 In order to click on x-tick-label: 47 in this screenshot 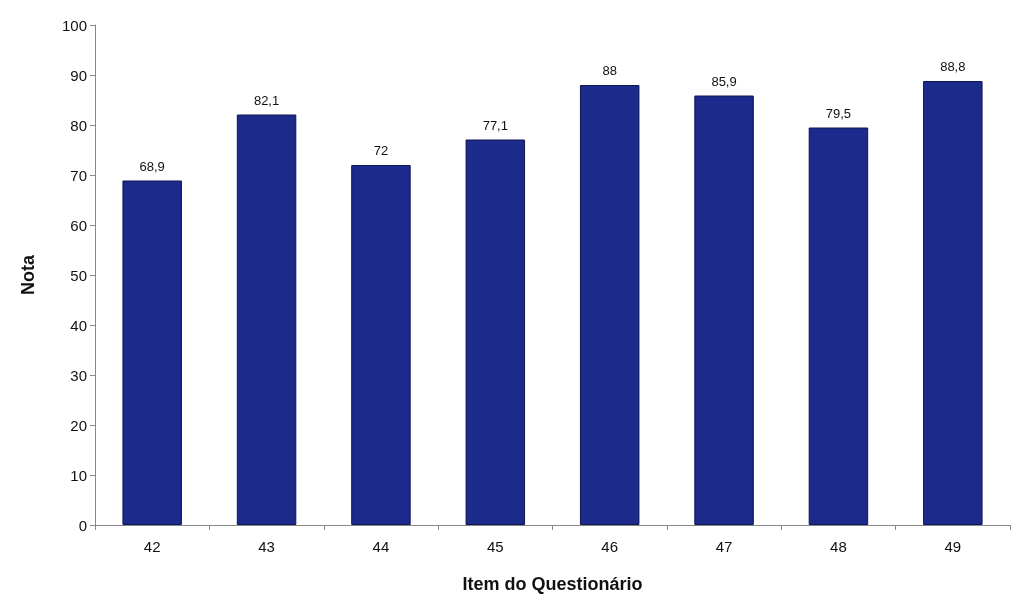, I will do `click(724, 546)`.